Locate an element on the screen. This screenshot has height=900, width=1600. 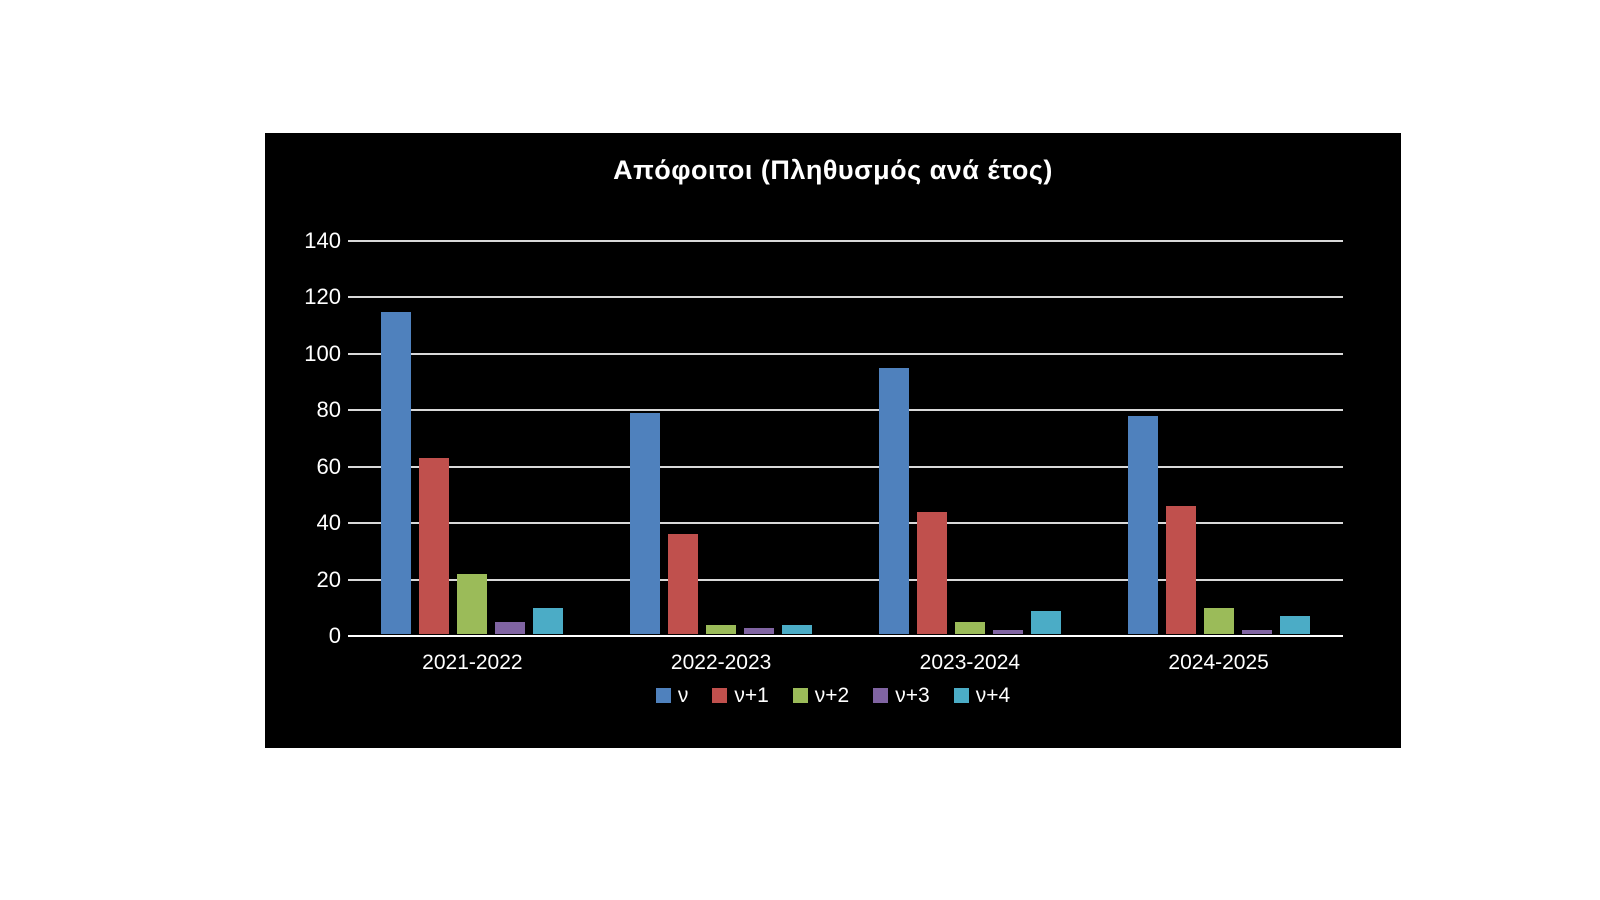
legend-label: ν is located at coordinates (683, 695).